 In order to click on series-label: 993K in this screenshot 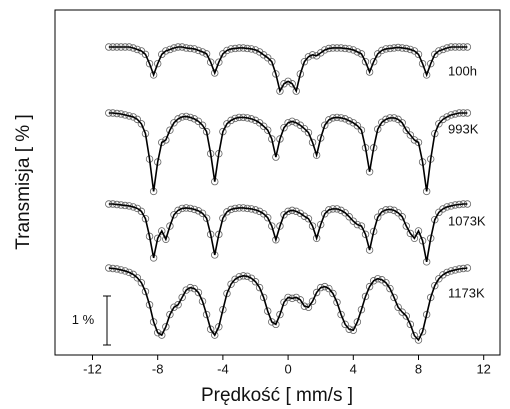, I will do `click(463, 128)`.